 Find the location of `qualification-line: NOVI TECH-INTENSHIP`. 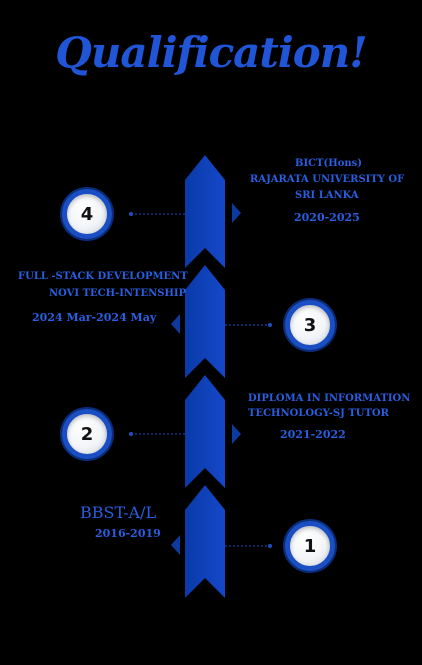

qualification-line: NOVI TECH-INTENSHIP is located at coordinates (118, 293).